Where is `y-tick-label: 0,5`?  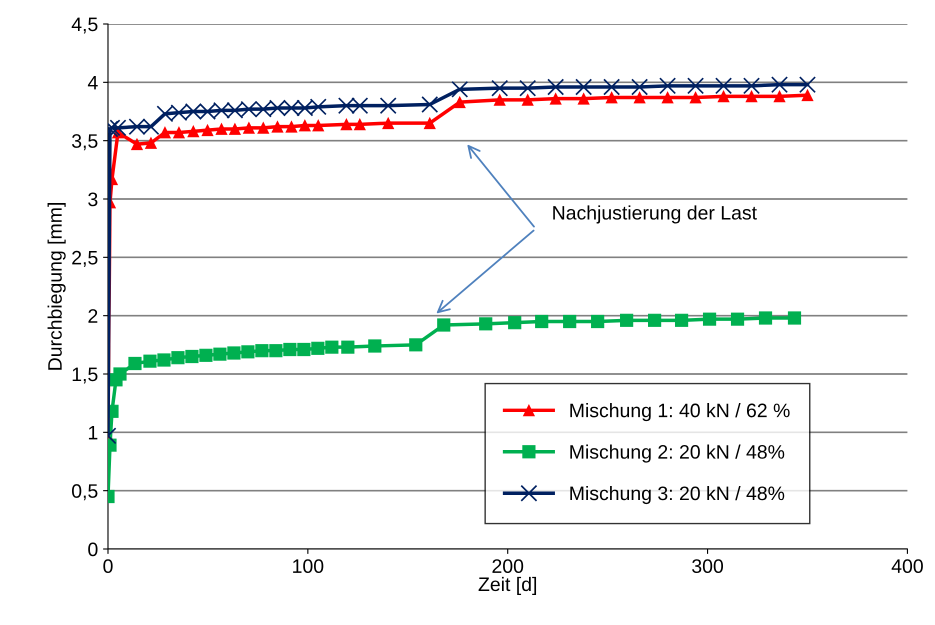
y-tick-label: 0,5 is located at coordinates (85, 492).